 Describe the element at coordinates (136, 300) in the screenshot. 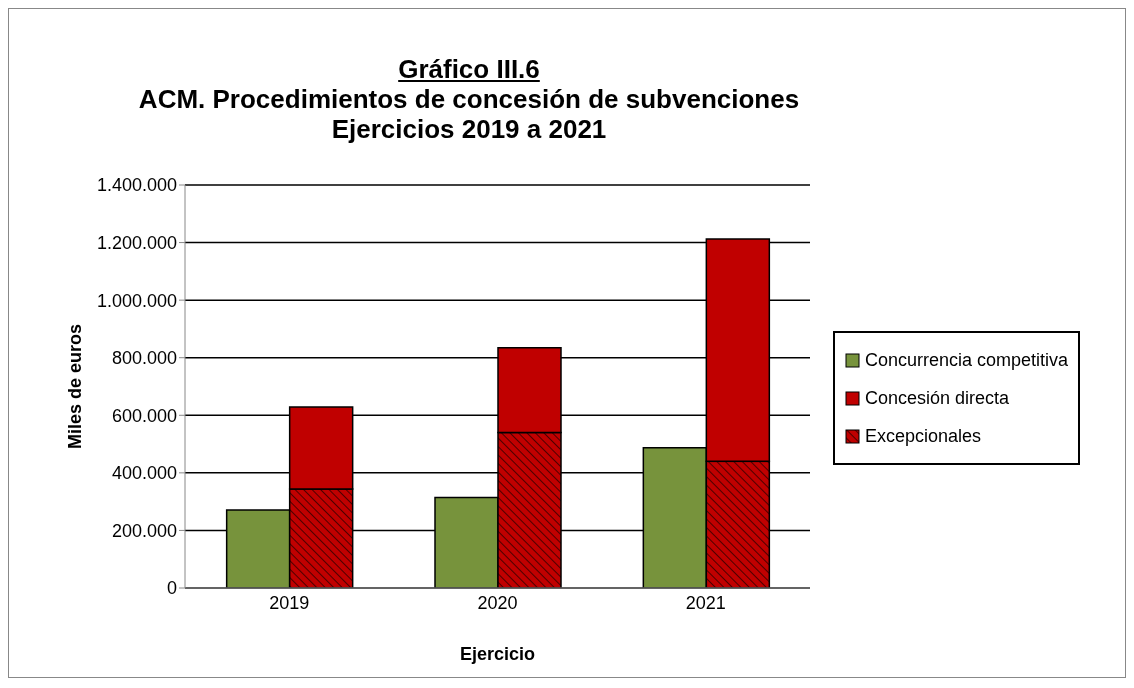

I see `y-tick-label: 1.000.000` at that location.